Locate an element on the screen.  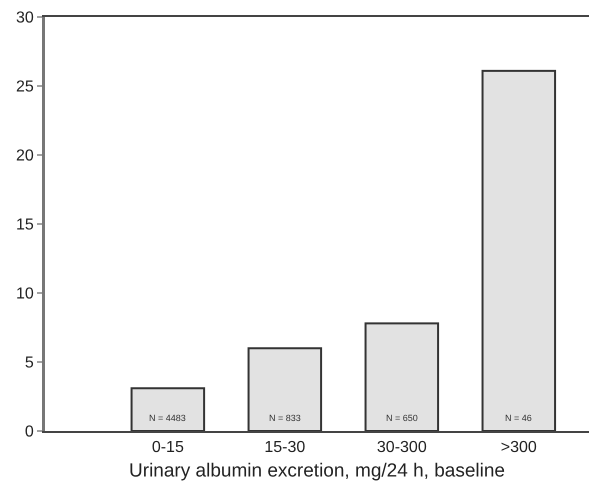
annotation: N = 4483 is located at coordinates (167, 418).